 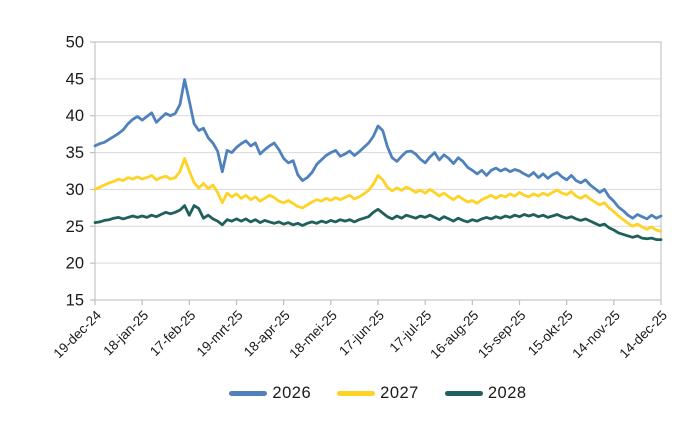 What do you see at coordinates (75, 301) in the screenshot?
I see `y-axis-tick-label: 15` at bounding box center [75, 301].